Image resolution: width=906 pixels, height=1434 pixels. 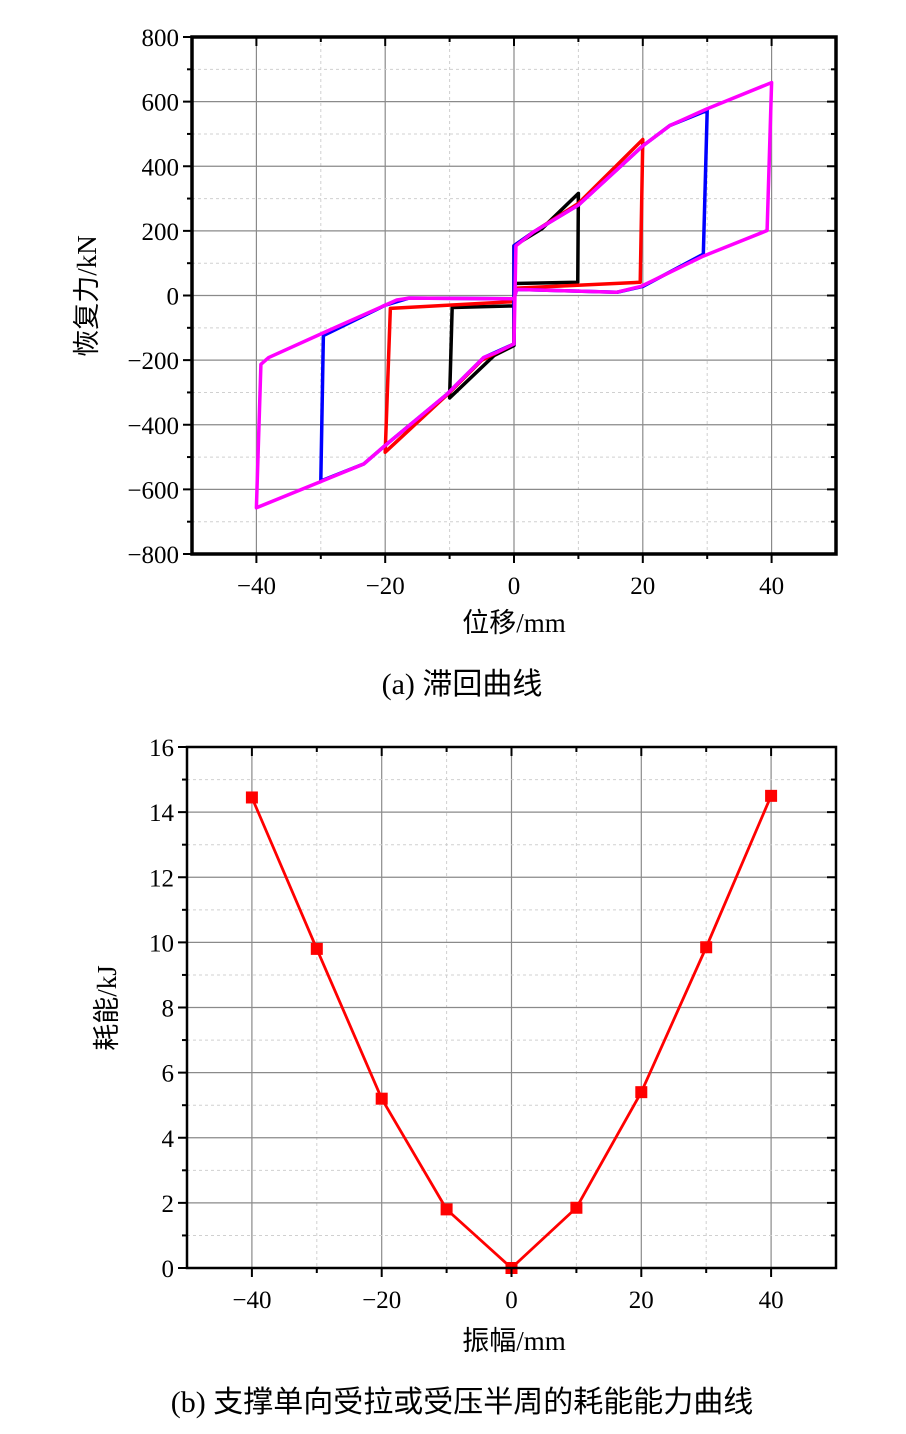 What do you see at coordinates (168, 1139) in the screenshot?
I see `y-tick-label: 4` at bounding box center [168, 1139].